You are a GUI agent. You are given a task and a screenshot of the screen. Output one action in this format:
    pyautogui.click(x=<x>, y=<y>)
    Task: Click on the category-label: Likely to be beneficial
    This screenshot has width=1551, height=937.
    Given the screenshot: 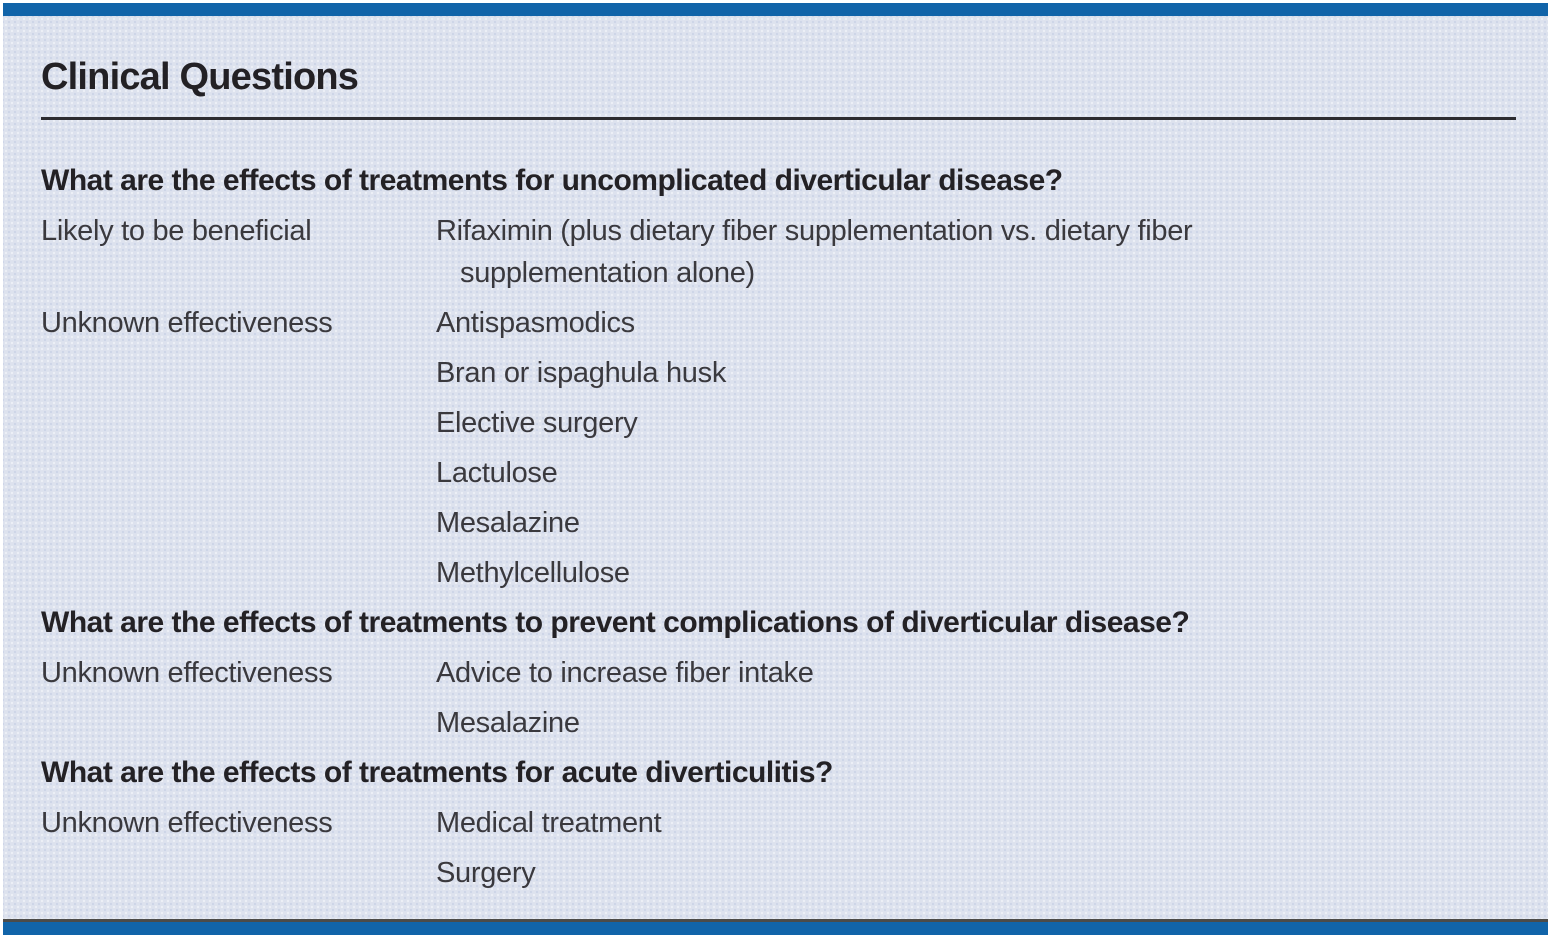 What is the action you would take?
    pyautogui.click(x=176, y=231)
    